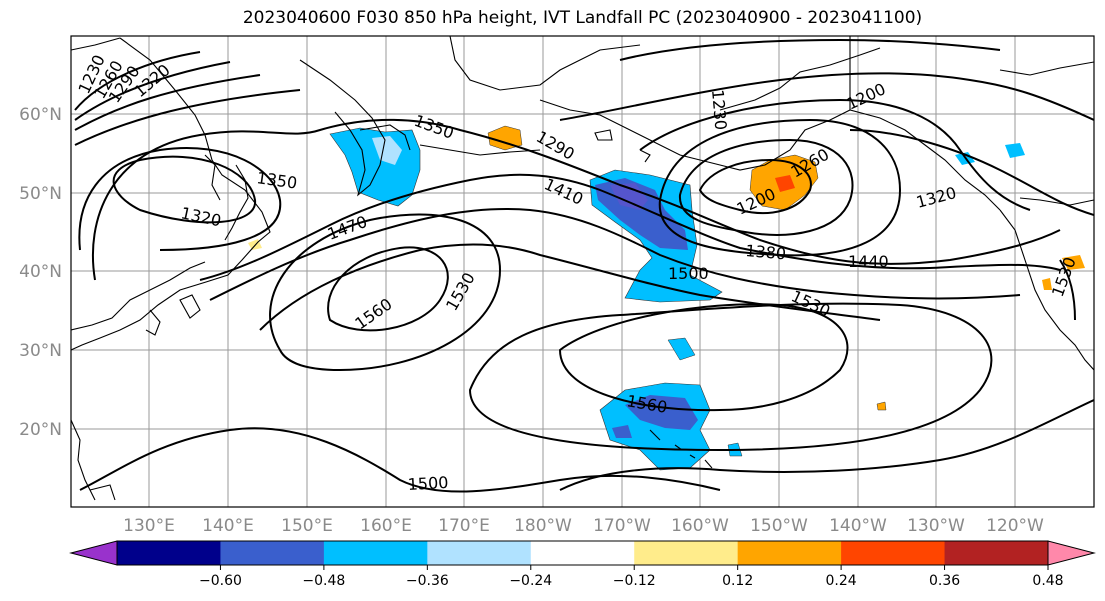 Image resolution: width=1105 pixels, height=601 pixels. What do you see at coordinates (40, 351) in the screenshot?
I see `lat-label: 30°N` at bounding box center [40, 351].